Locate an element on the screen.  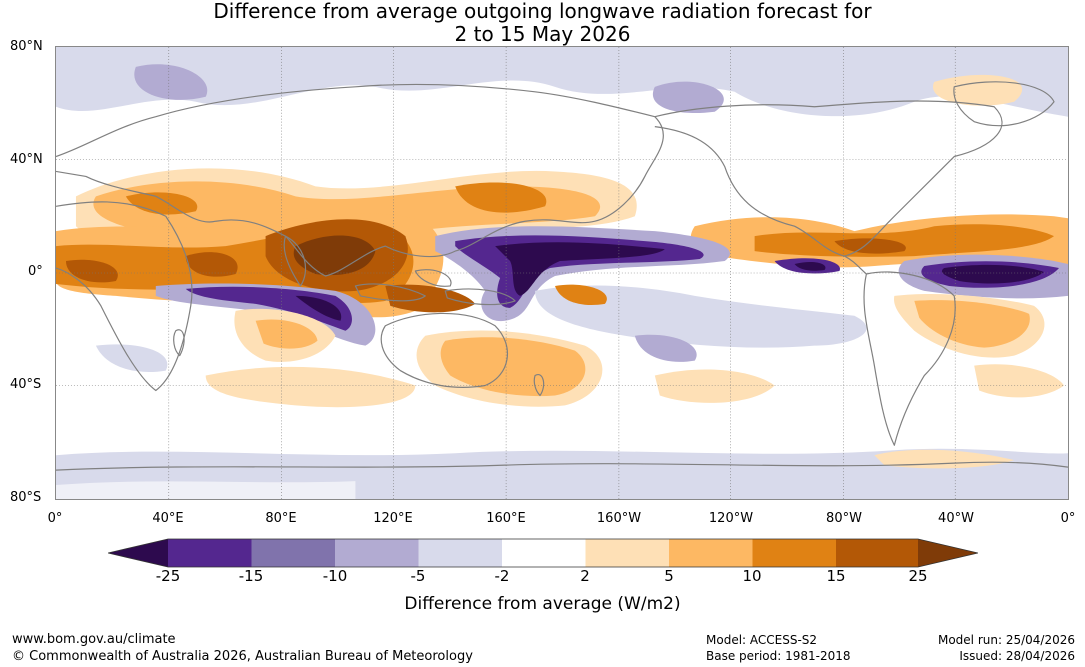
lon-label-160e: 160°E is located at coordinates (506, 518).